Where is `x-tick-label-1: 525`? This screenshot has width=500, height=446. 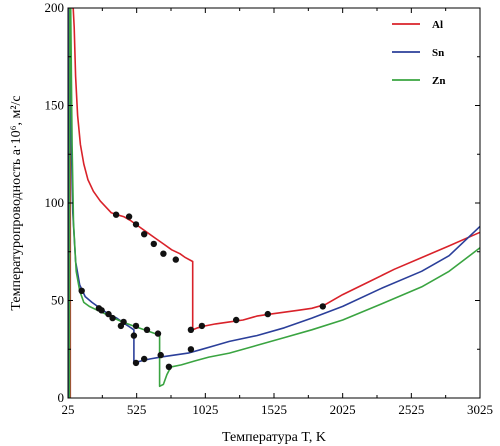
x-tick-label-1: 525 is located at coordinates (137, 409).